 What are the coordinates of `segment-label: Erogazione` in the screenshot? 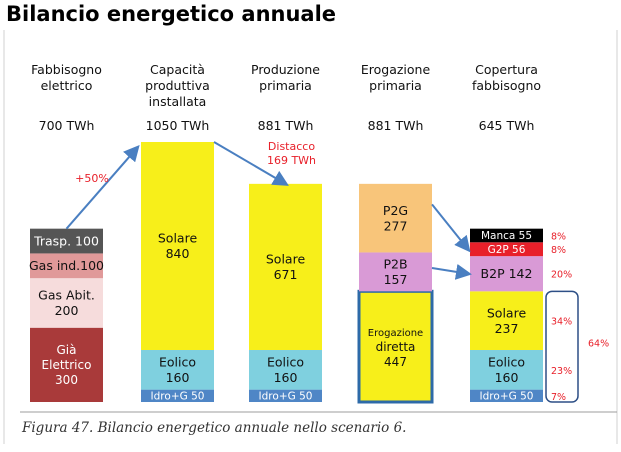 It's located at (395, 333).